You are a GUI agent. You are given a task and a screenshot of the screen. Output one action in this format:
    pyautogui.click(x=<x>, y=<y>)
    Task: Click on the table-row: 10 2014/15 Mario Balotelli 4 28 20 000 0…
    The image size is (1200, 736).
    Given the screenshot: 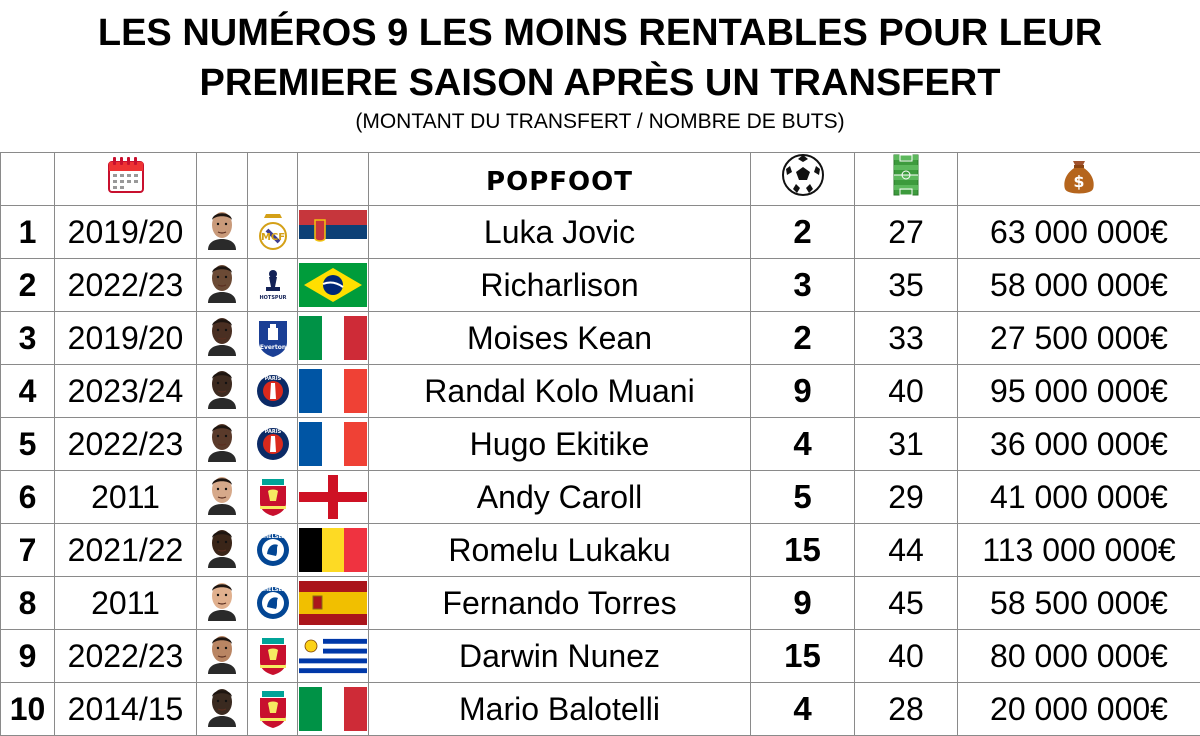 What is the action you would take?
    pyautogui.click(x=600, y=709)
    